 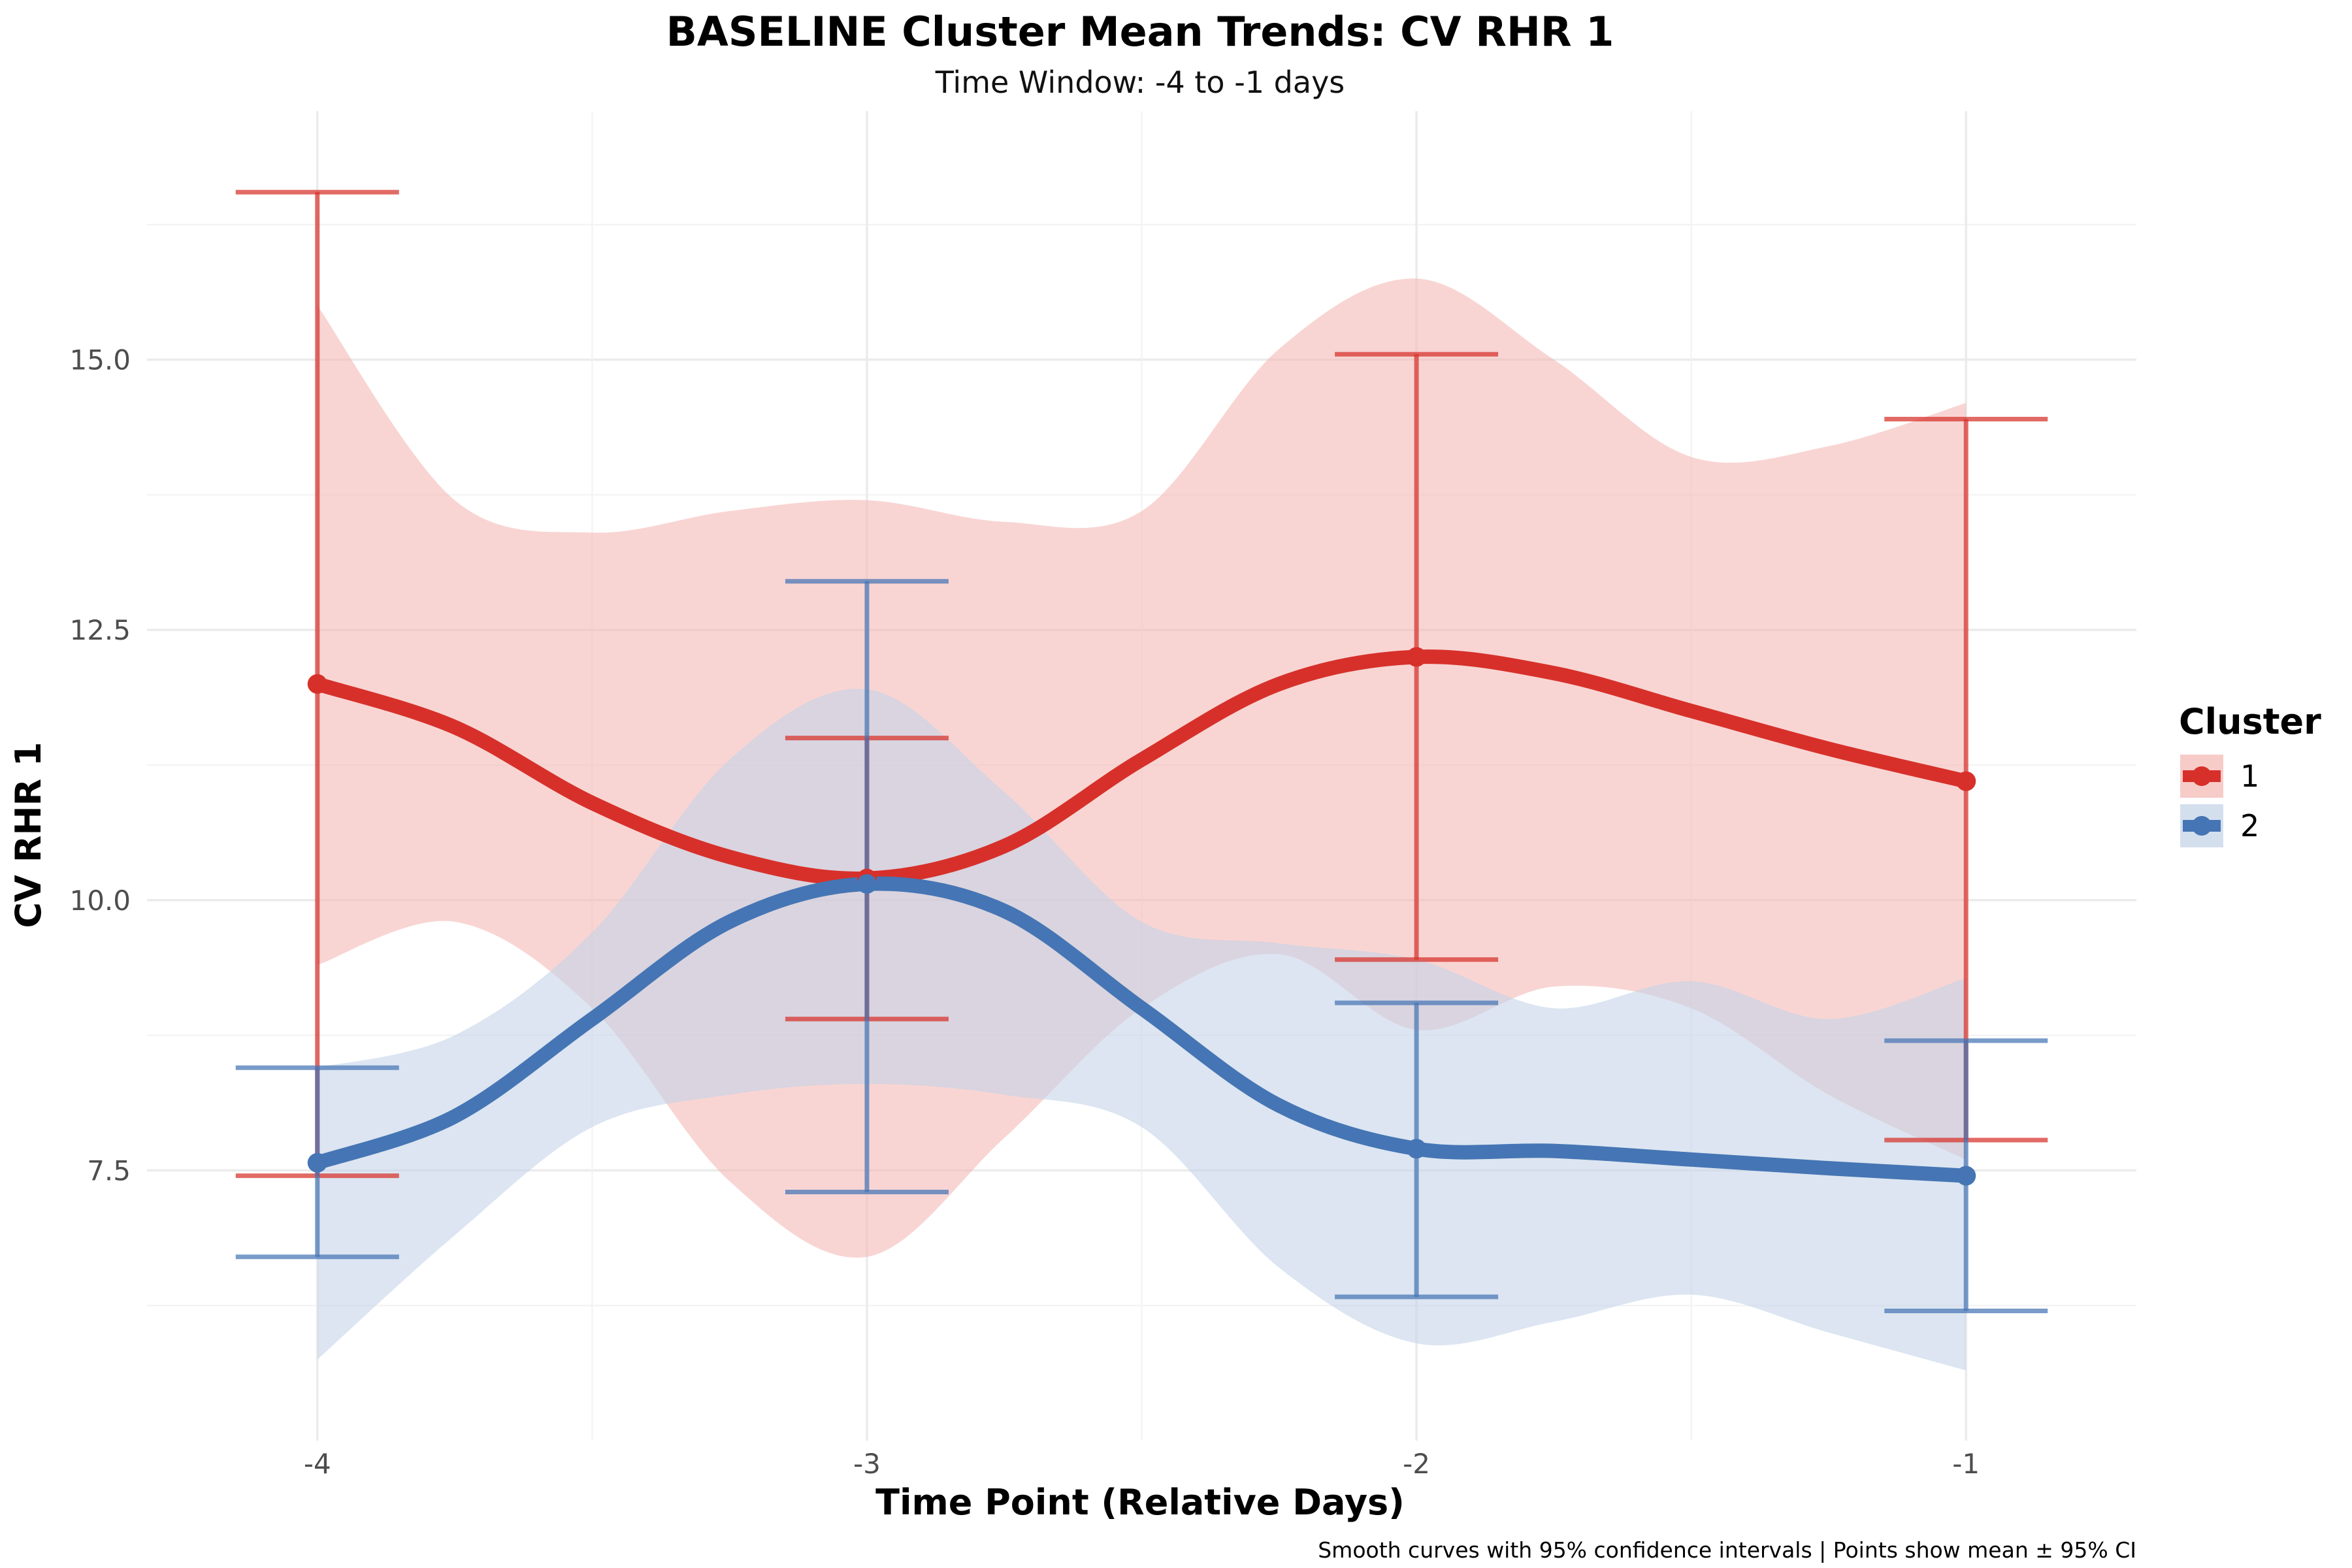 I want to click on legend-item-cluster-2: 2, so click(x=2219, y=825).